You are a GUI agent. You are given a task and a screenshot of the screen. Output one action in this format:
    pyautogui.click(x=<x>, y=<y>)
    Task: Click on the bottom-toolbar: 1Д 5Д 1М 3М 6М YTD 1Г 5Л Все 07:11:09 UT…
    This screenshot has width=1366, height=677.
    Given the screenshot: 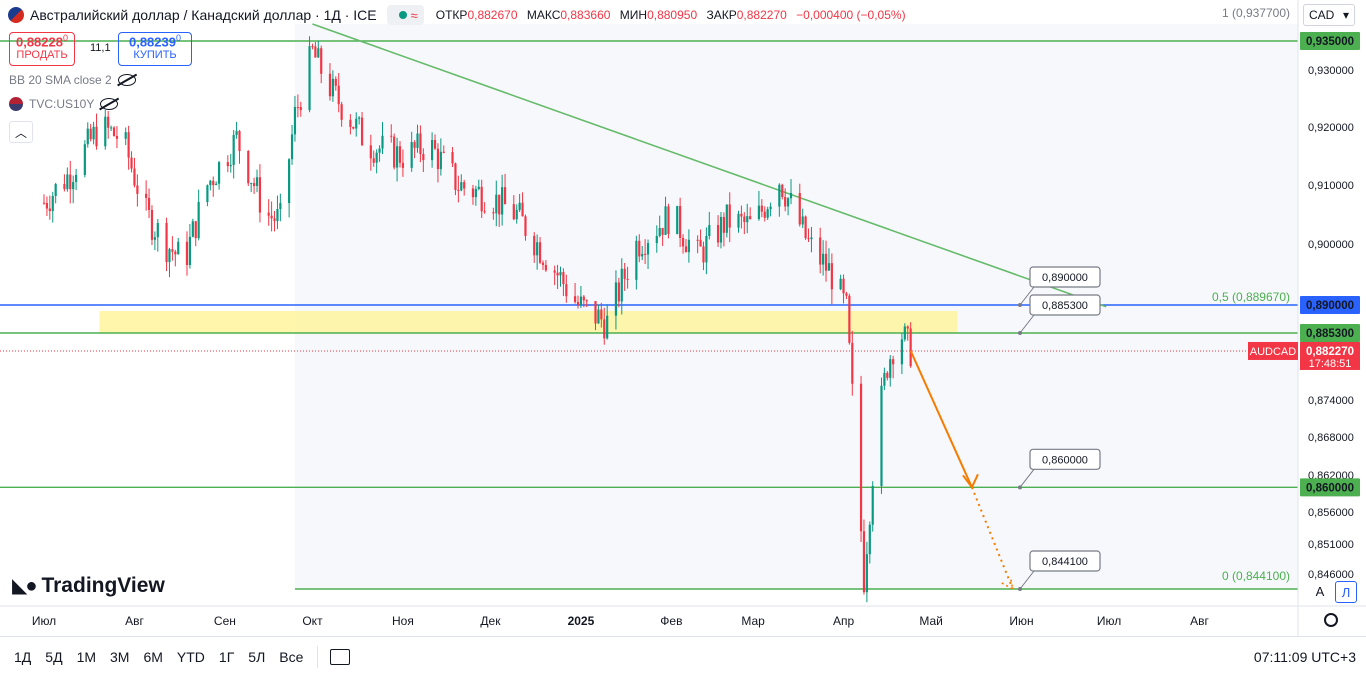 What is the action you would take?
    pyautogui.click(x=683, y=656)
    